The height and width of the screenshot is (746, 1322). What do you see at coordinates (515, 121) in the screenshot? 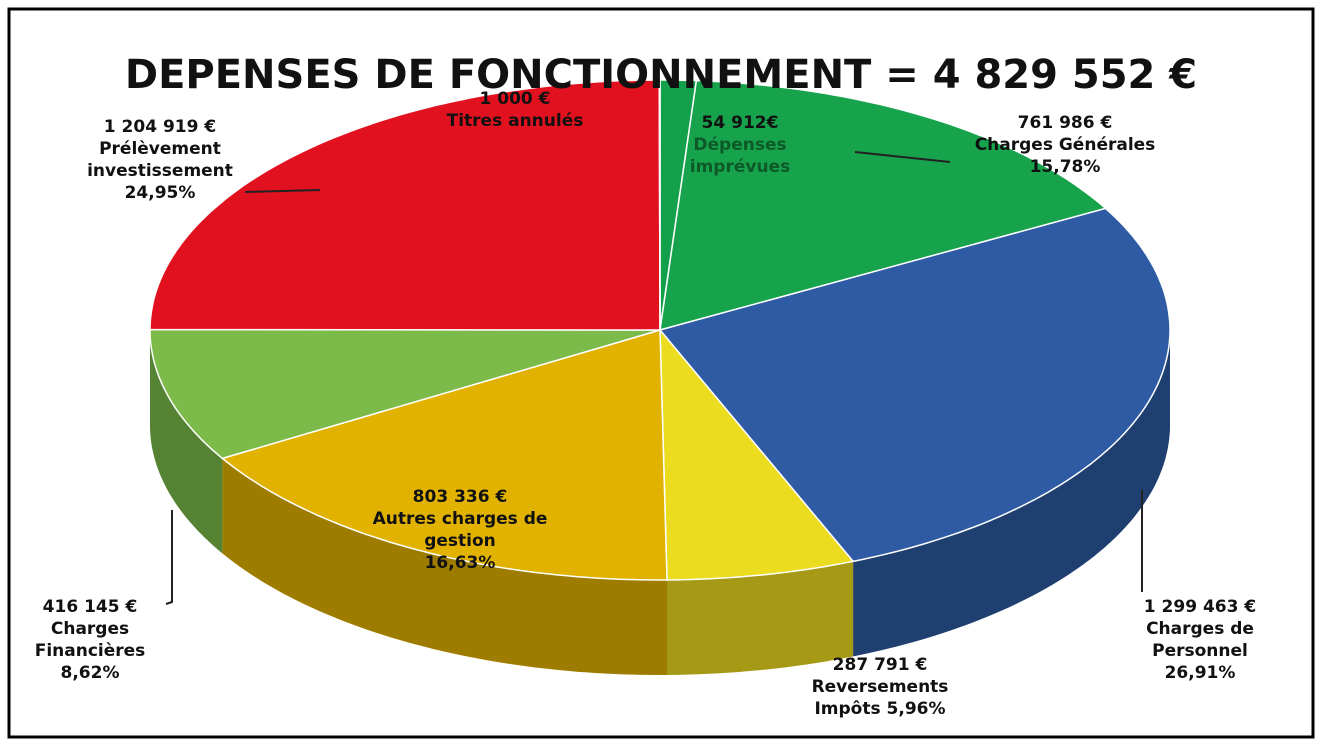
I see `category-label: Titres annulés` at bounding box center [515, 121].